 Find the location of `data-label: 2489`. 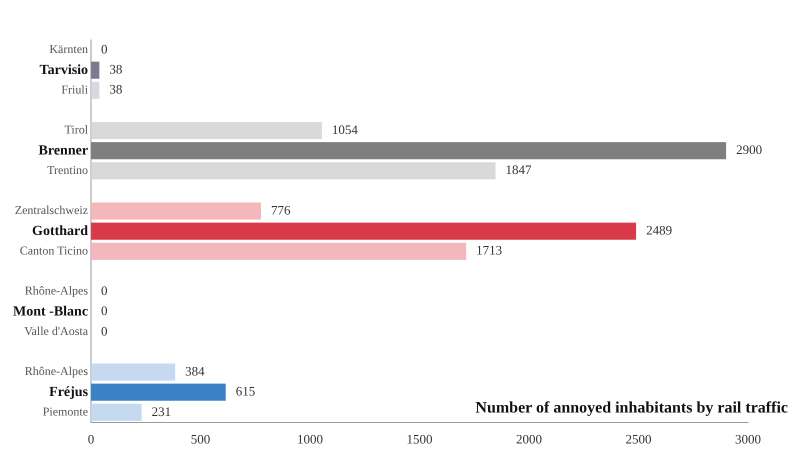

data-label: 2489 is located at coordinates (659, 230).